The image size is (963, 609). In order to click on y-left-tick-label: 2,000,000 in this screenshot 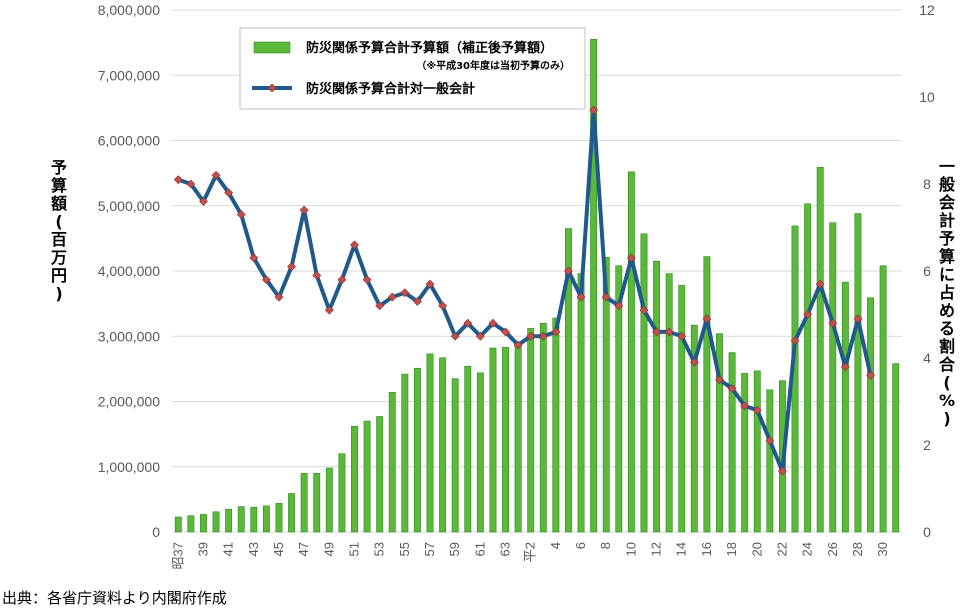, I will do `click(129, 402)`.